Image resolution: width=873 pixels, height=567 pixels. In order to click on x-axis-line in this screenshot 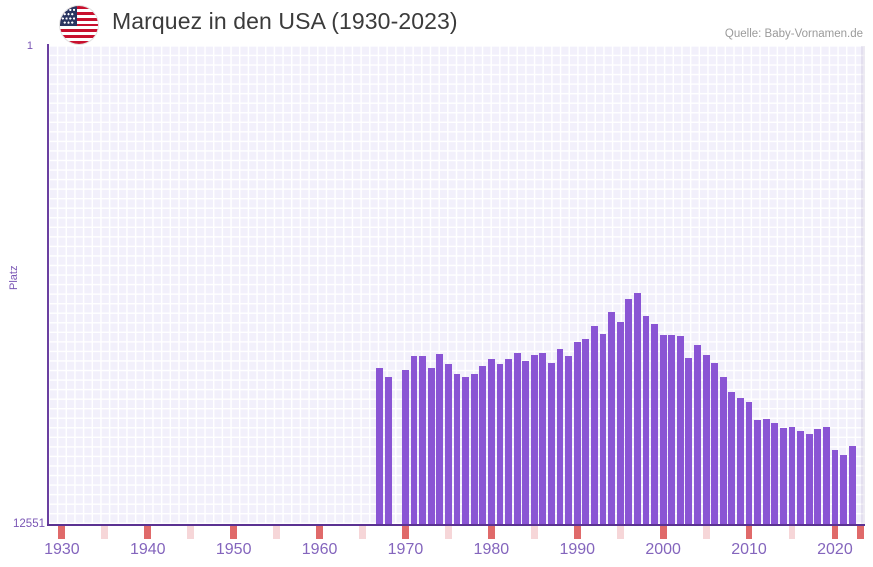, I will do `click(456, 525)`.